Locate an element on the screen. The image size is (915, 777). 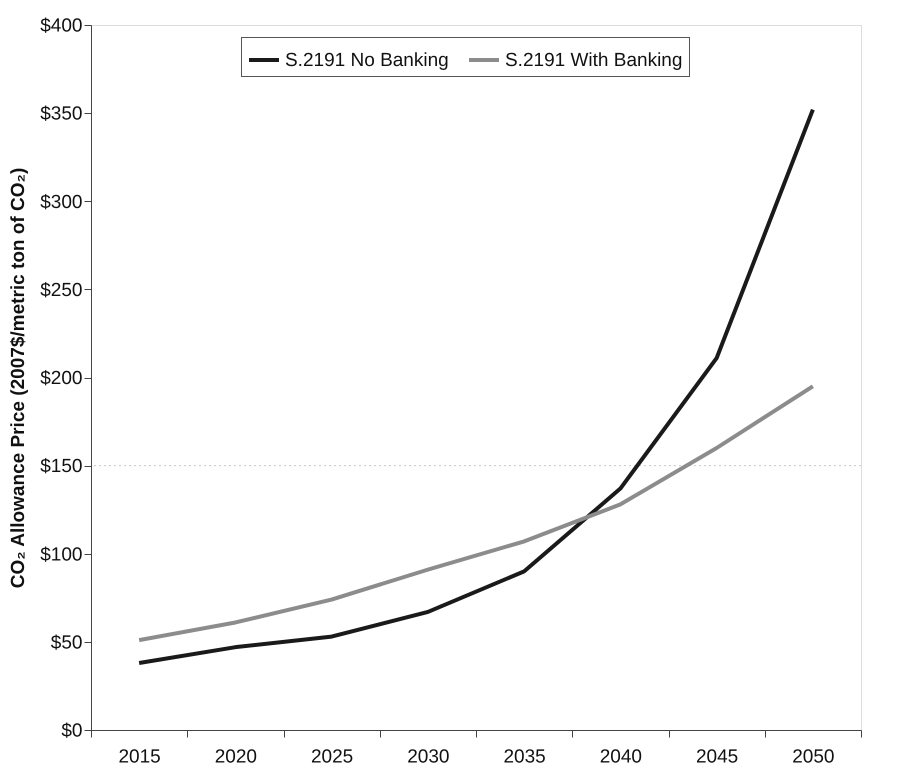
y-tick-label: $200 is located at coordinates (61, 378).